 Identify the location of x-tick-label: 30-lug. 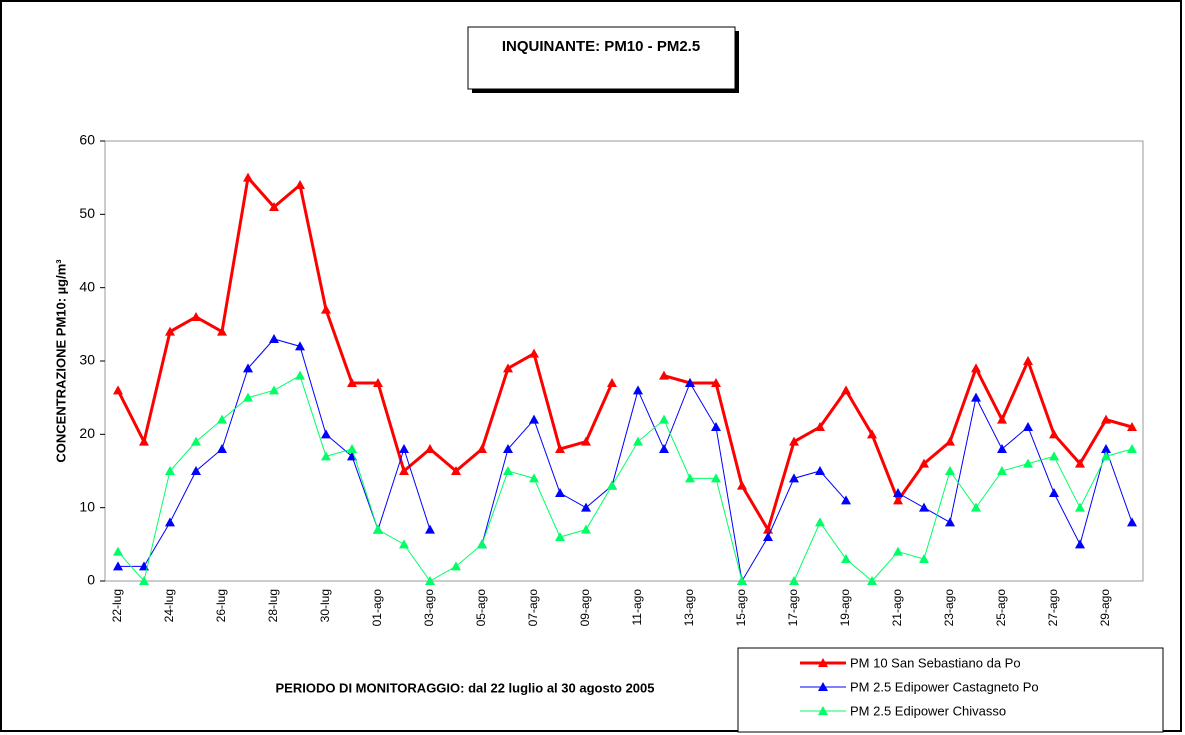
(325, 605).